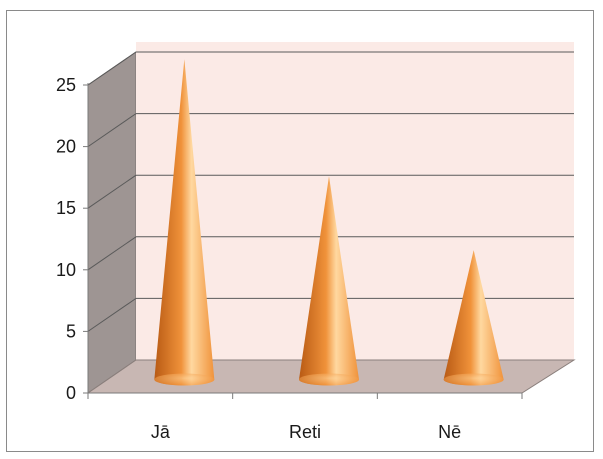 Image resolution: width=603 pixels, height=459 pixels. What do you see at coordinates (66, 147) in the screenshot?
I see `y-tick-label: 20` at bounding box center [66, 147].